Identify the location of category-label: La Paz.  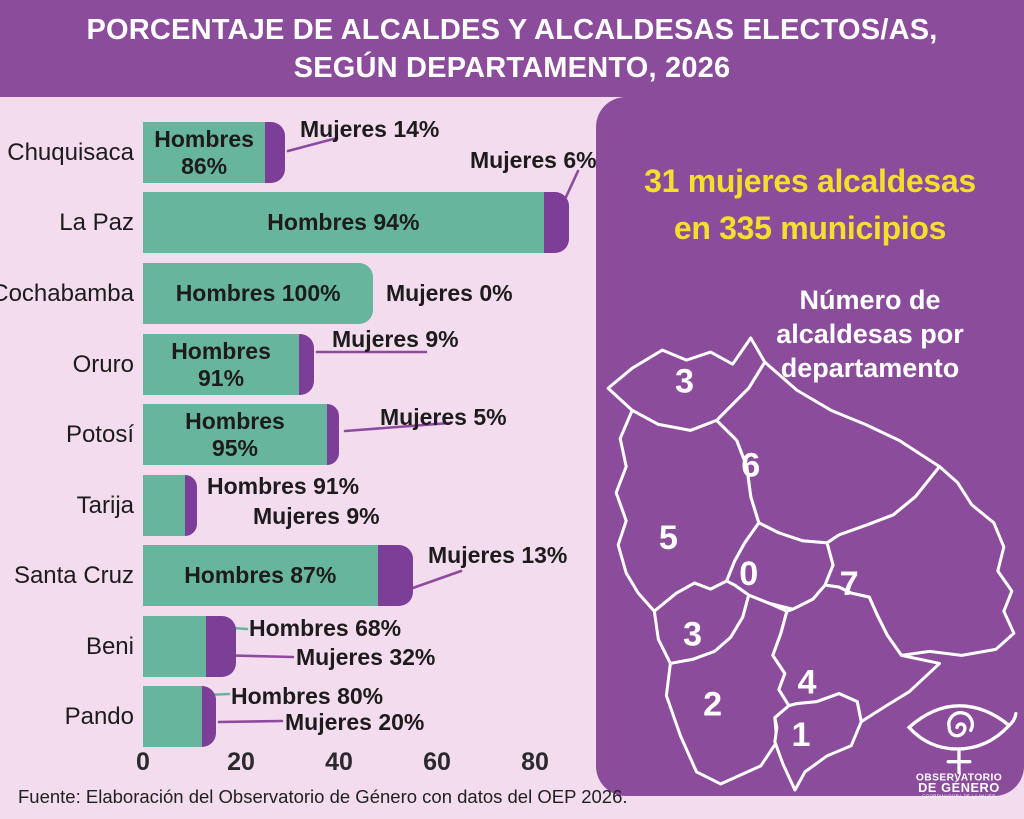
(96, 222).